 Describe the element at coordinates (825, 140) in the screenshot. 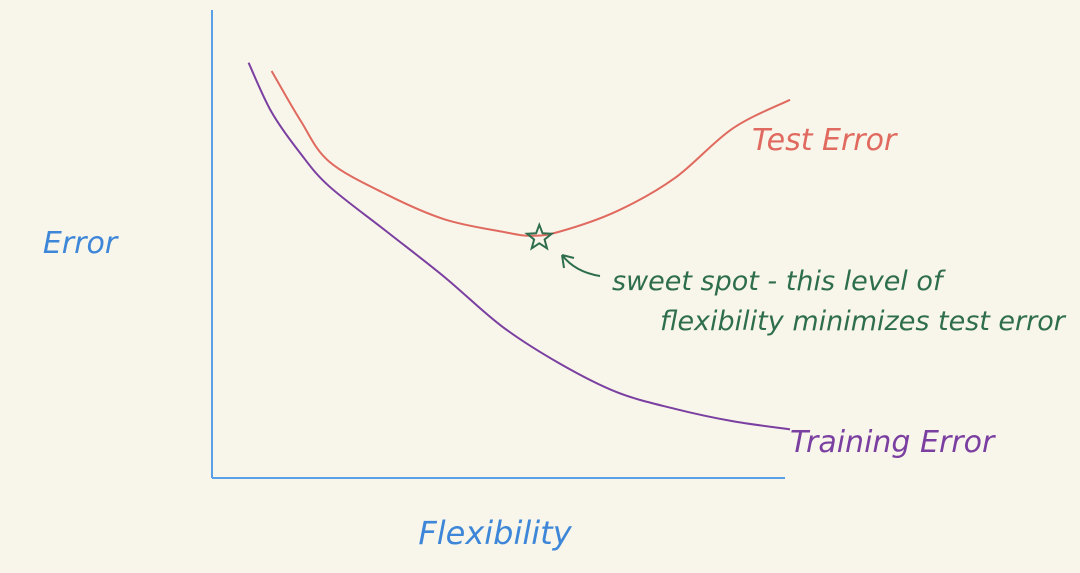

I see `test-error-label: Test Error` at that location.